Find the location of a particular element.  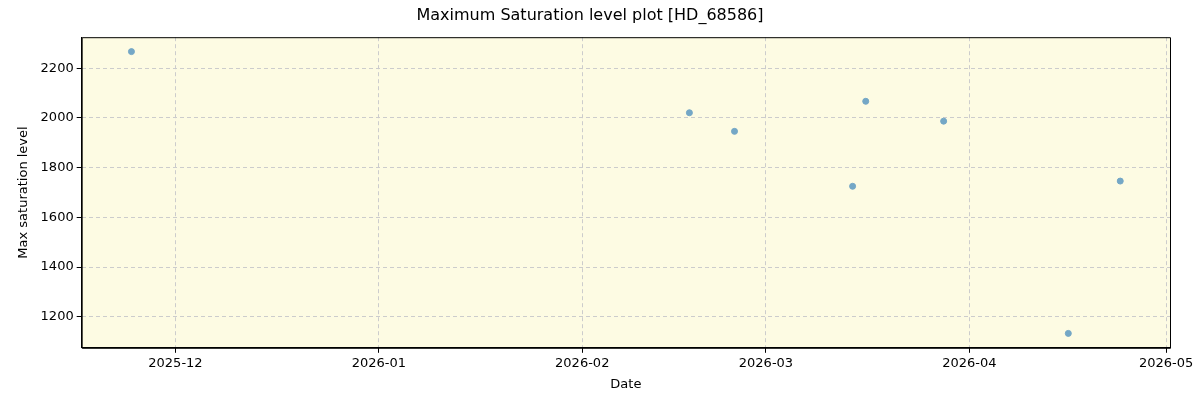

y-tick-label: 1800 is located at coordinates (57, 167).